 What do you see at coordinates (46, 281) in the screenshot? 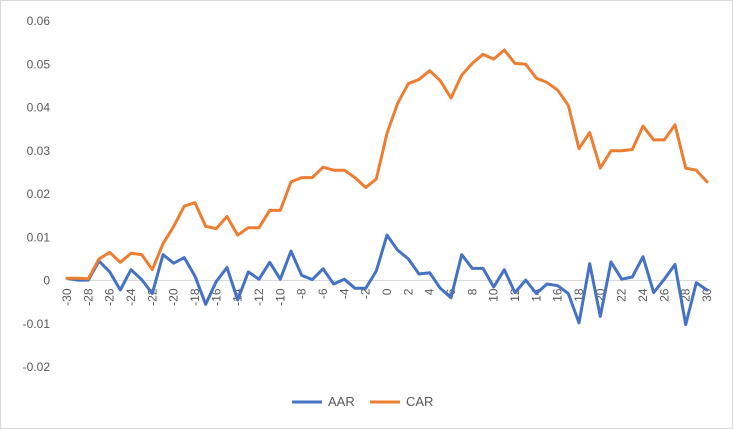
I see `y-tick-label: 0` at bounding box center [46, 281].